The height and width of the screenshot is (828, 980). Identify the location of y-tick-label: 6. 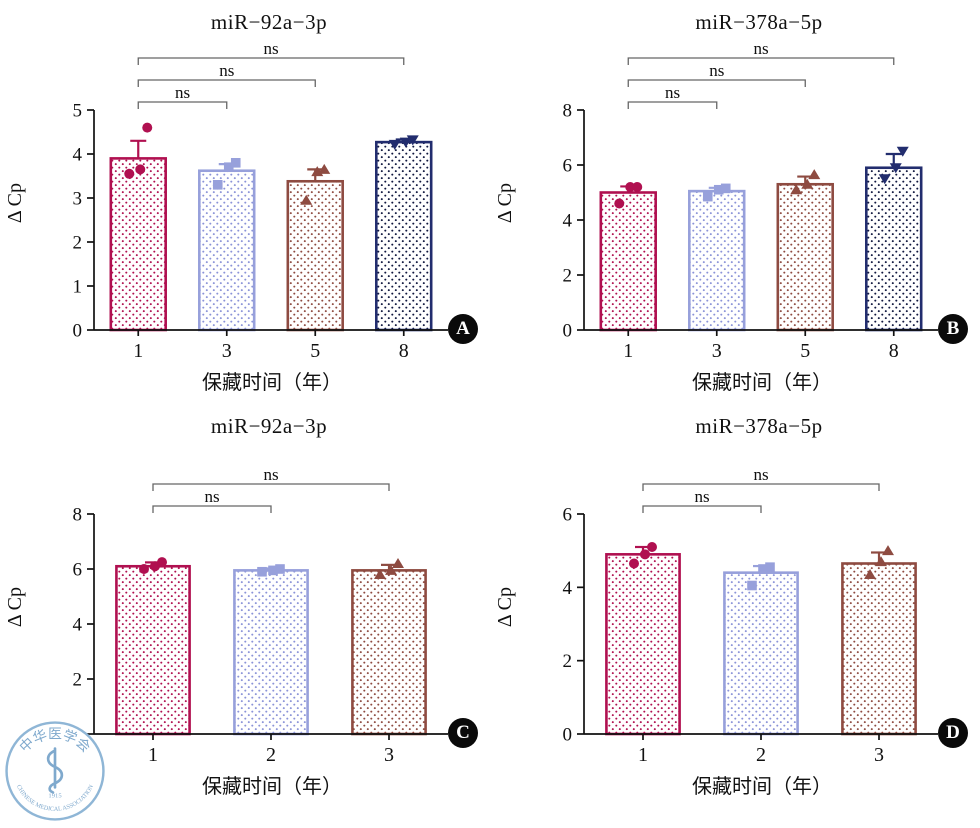
(568, 166).